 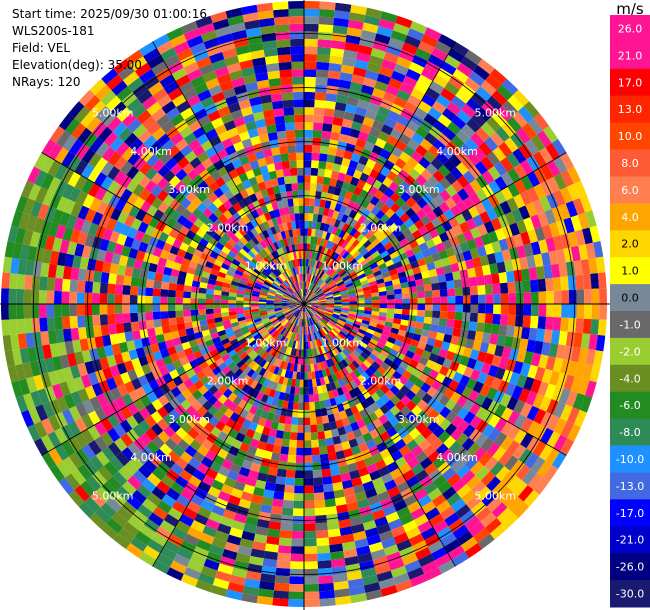 What do you see at coordinates (630, 594) in the screenshot?
I see `colorbar-tick-label: -30.0` at bounding box center [630, 594].